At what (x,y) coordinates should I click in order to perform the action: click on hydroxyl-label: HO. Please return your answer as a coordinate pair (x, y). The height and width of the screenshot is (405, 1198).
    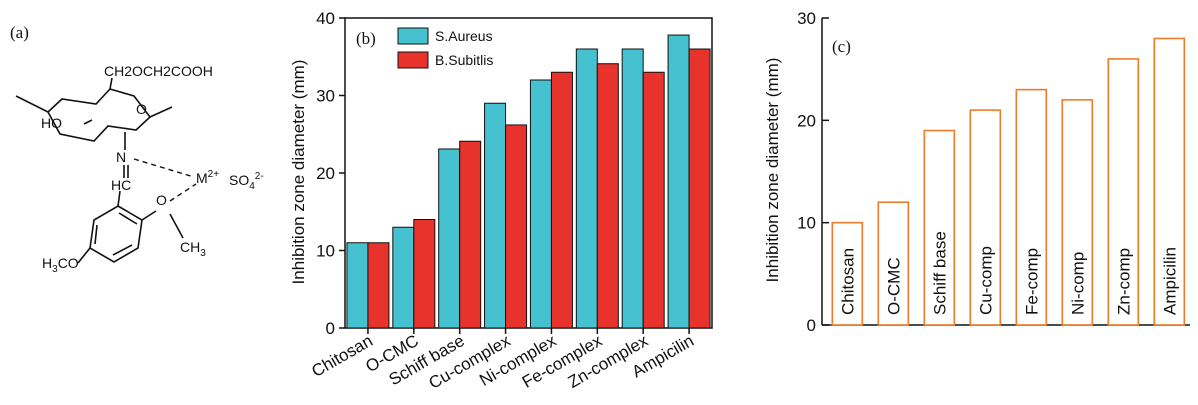
    Looking at the image, I should click on (51, 123).